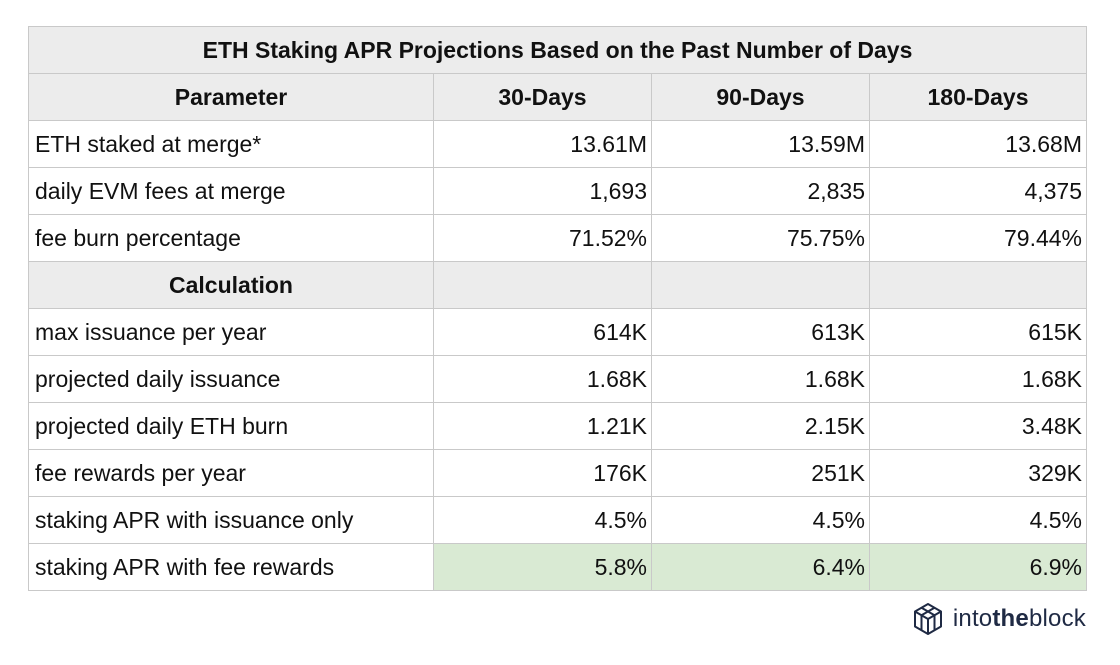  What do you see at coordinates (542, 238) in the screenshot?
I see `cell-30-days: 71.52%` at bounding box center [542, 238].